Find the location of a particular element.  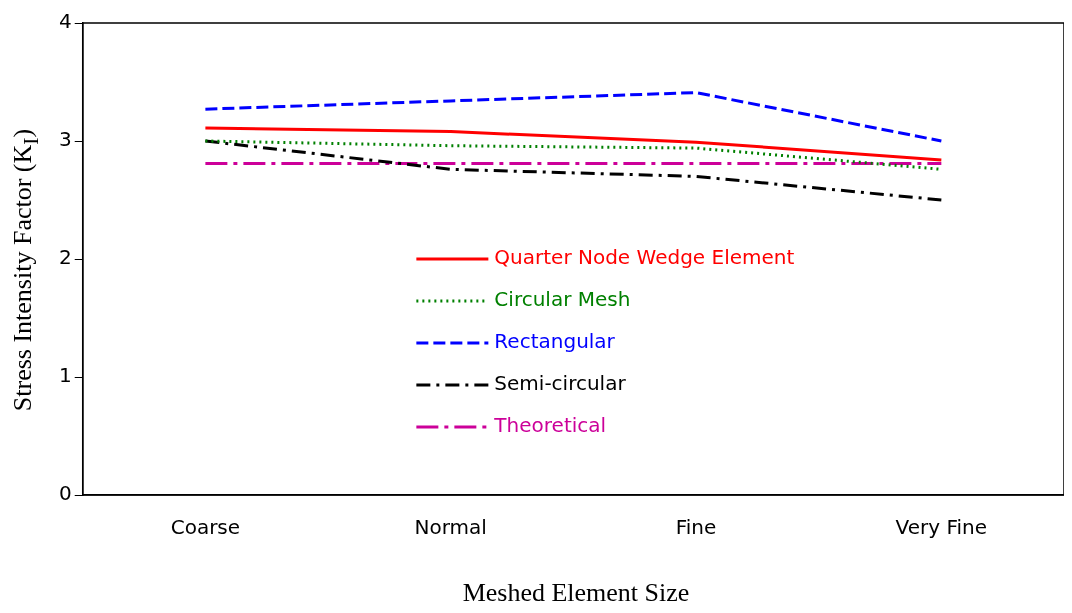

x-tick-label: Normal is located at coordinates (450, 527).